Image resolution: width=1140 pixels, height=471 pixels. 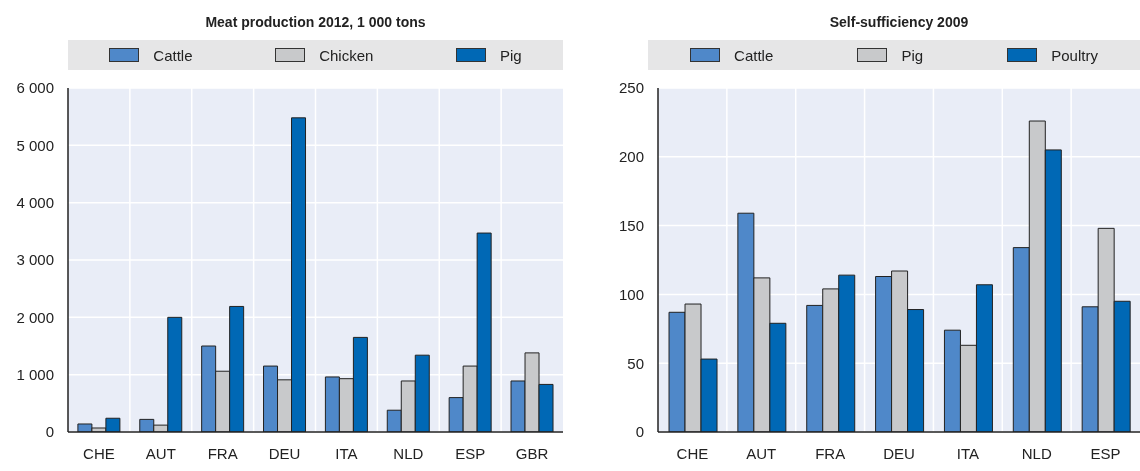 I want to click on y-tick-label: 6 000, so click(x=35, y=88).